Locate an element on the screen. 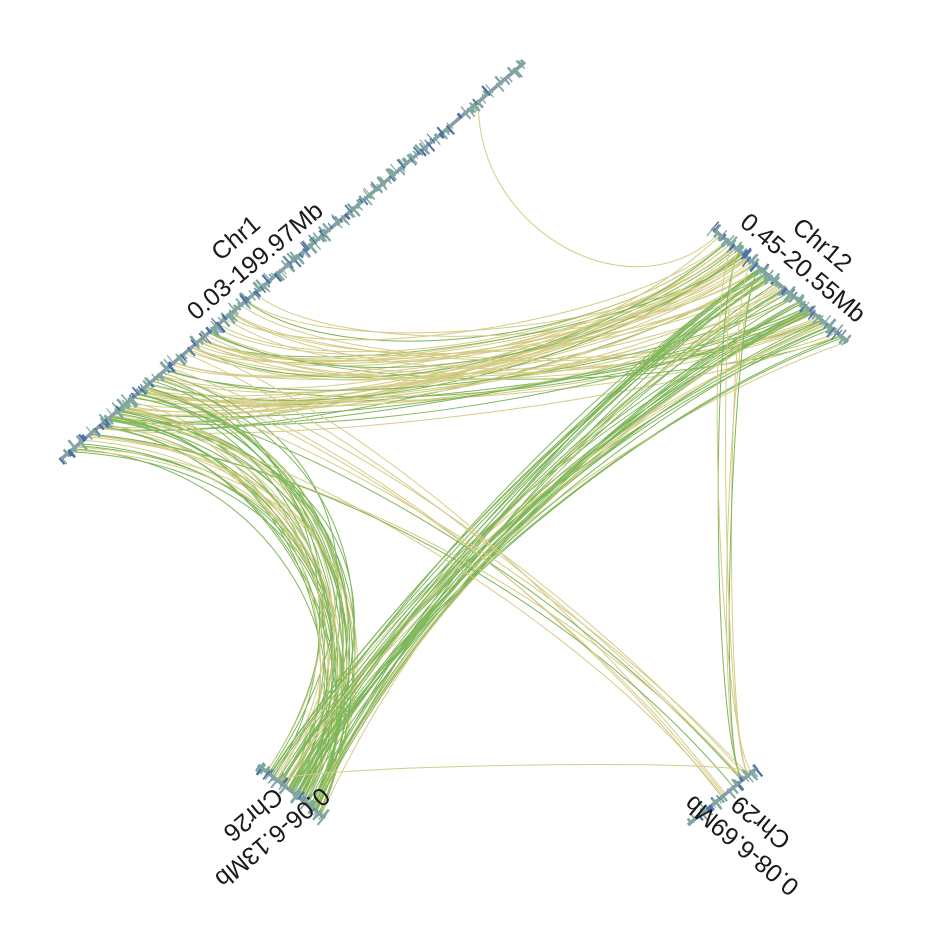  chromosome-chr26 is located at coordinates (292, 794).